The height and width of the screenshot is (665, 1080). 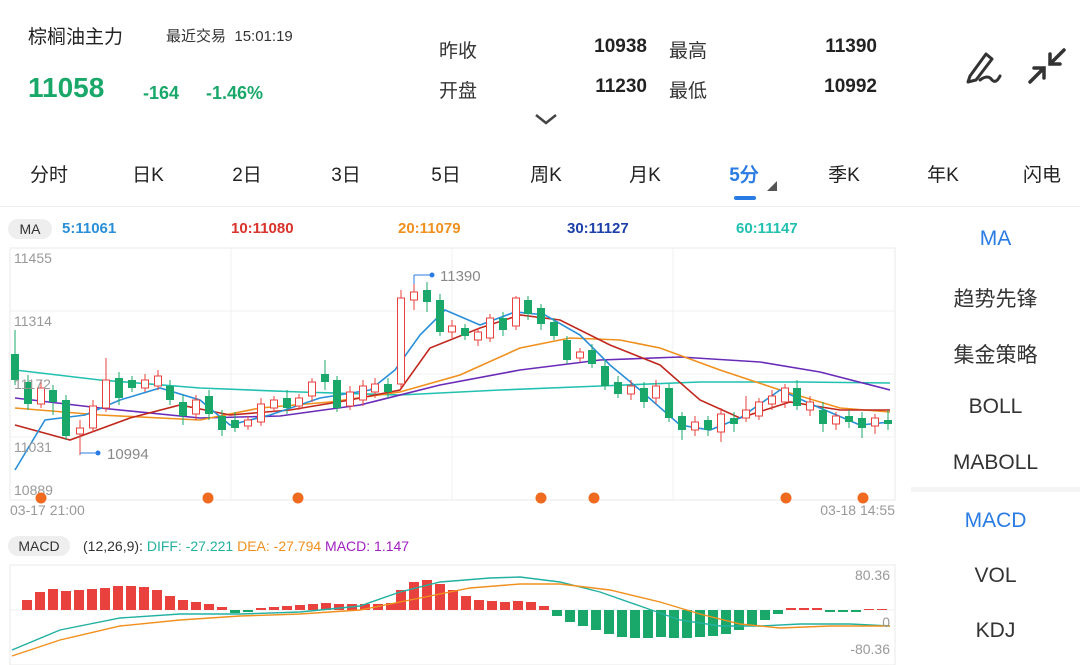 What do you see at coordinates (279, 546) in the screenshot?
I see `macd-dea: DEA: -27.794` at bounding box center [279, 546].